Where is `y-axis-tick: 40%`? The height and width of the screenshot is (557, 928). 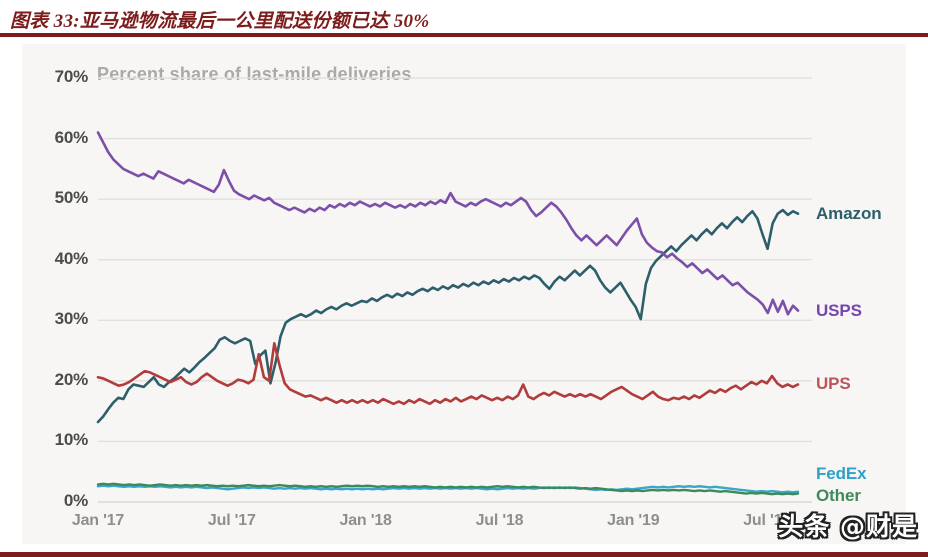
y-axis-tick: 40% is located at coordinates (71, 258).